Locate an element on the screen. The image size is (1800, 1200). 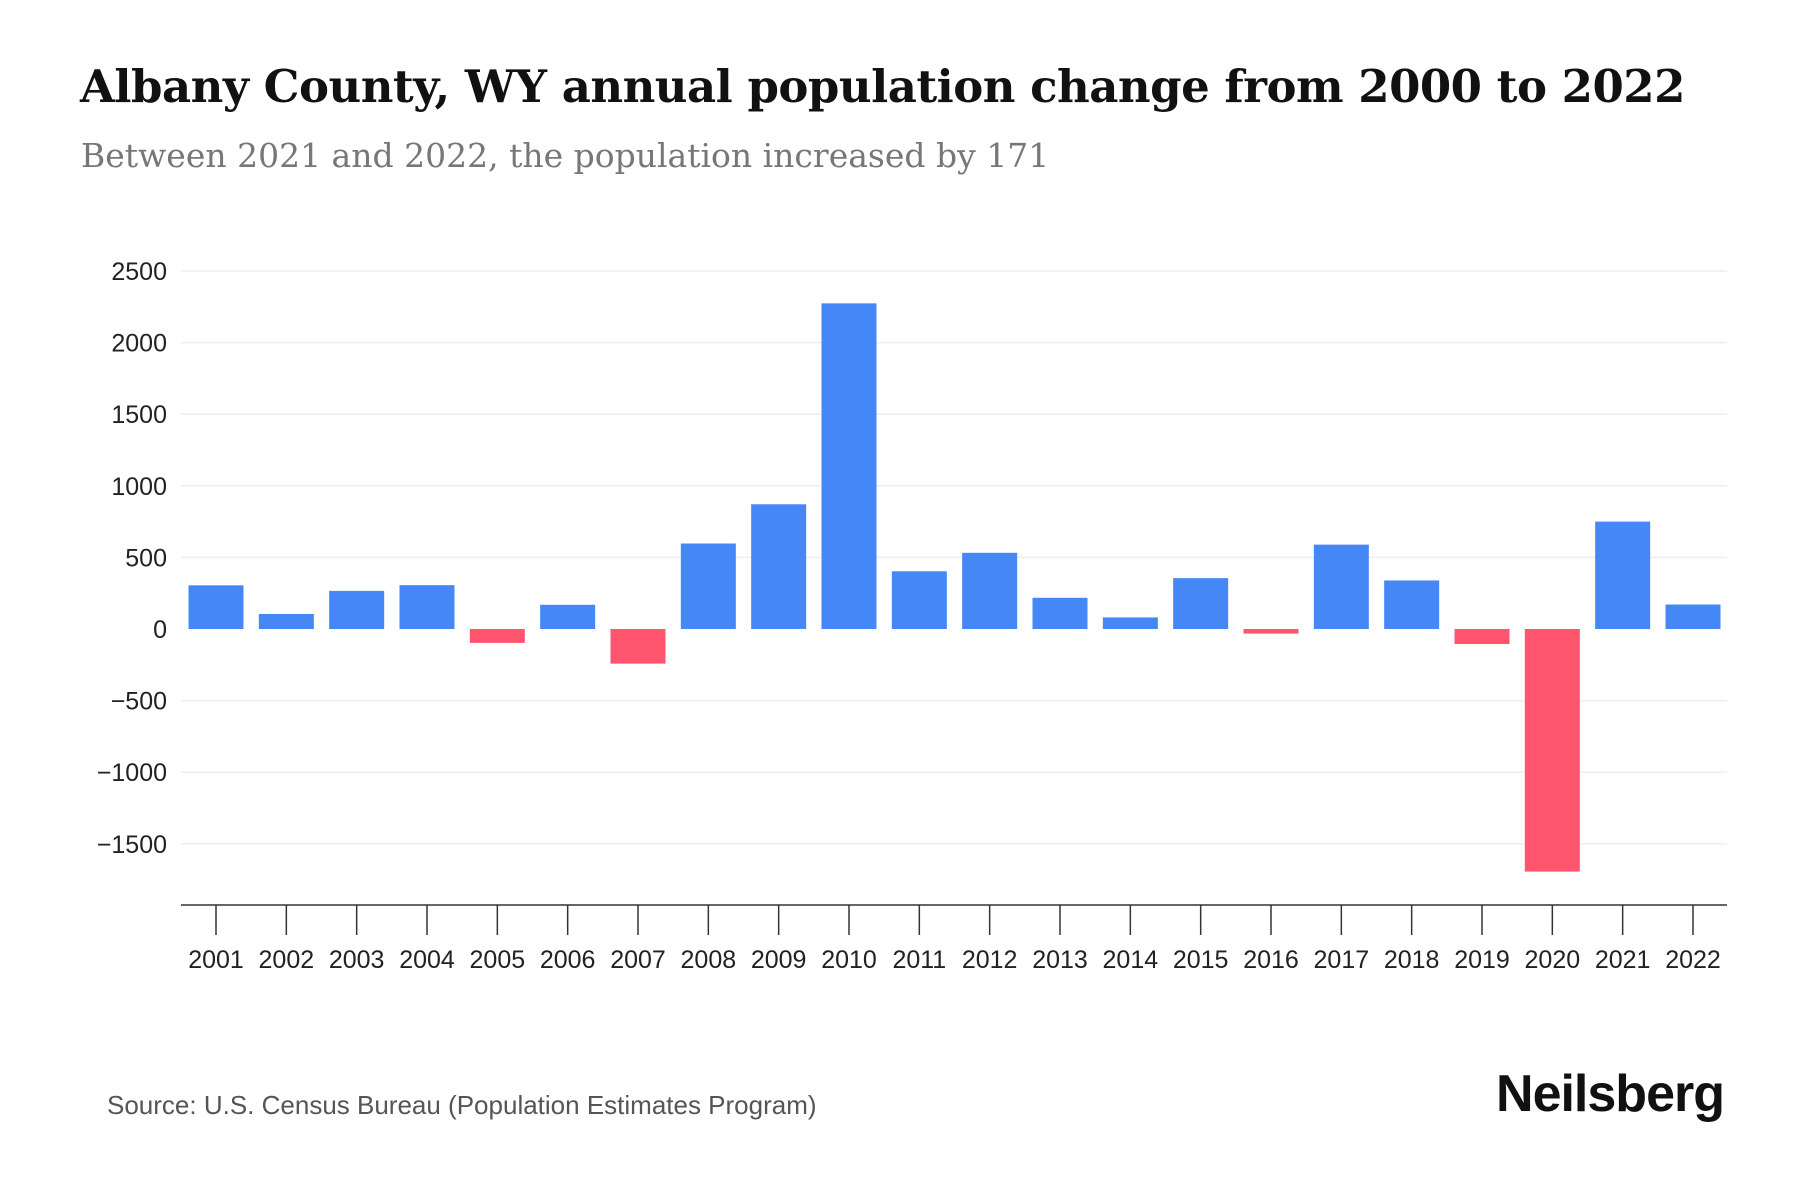
x-tick-label: 2015 is located at coordinates (1201, 960).